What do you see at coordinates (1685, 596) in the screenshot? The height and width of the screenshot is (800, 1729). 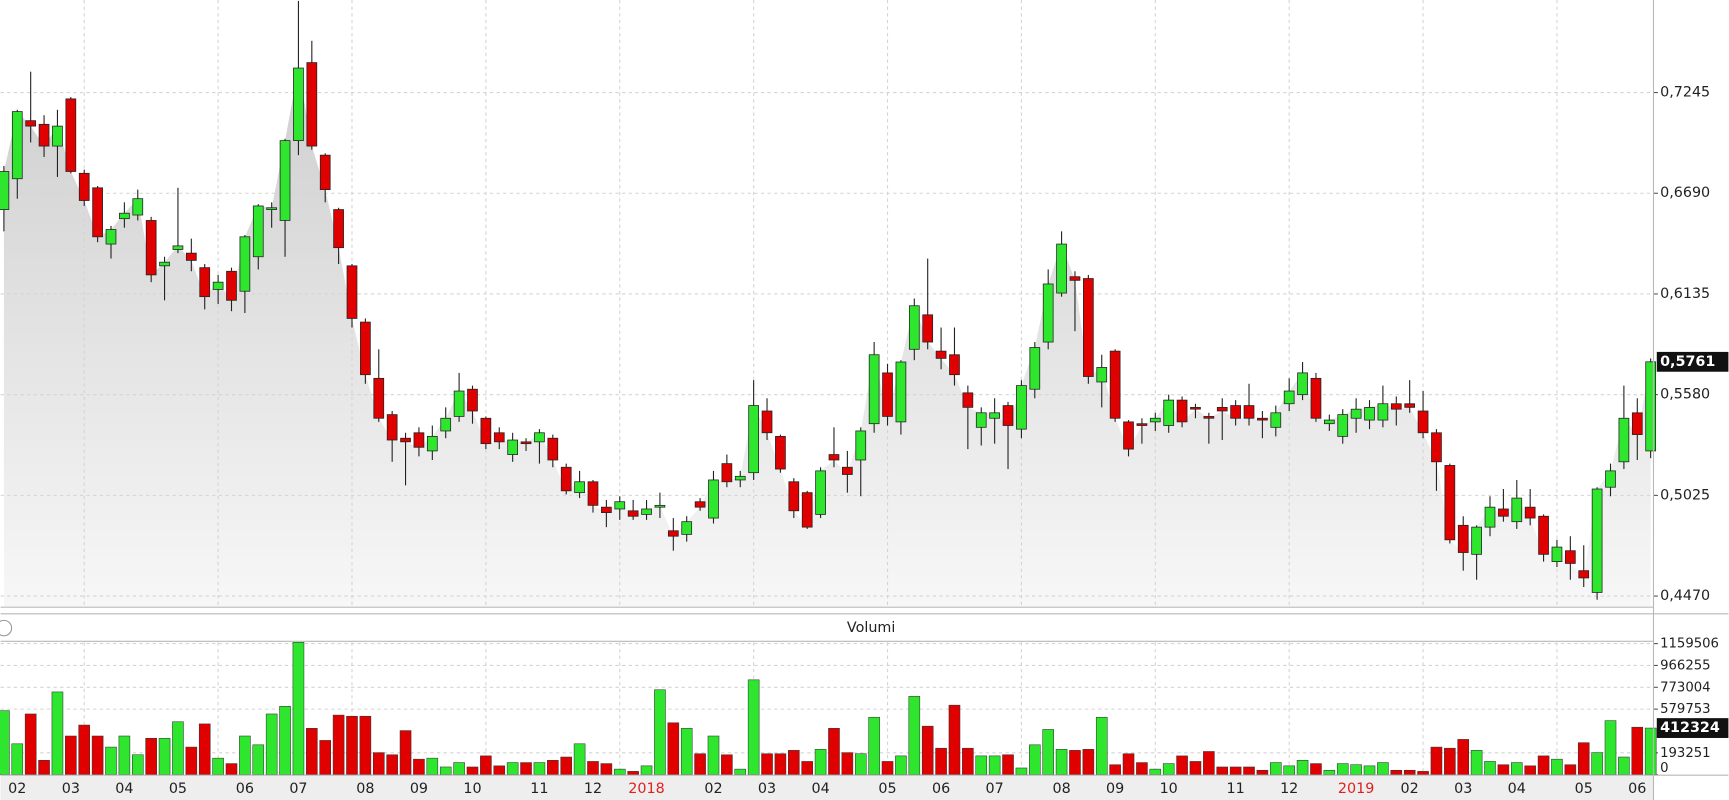 I see `y-tick-label: 0,4470` at bounding box center [1685, 596].